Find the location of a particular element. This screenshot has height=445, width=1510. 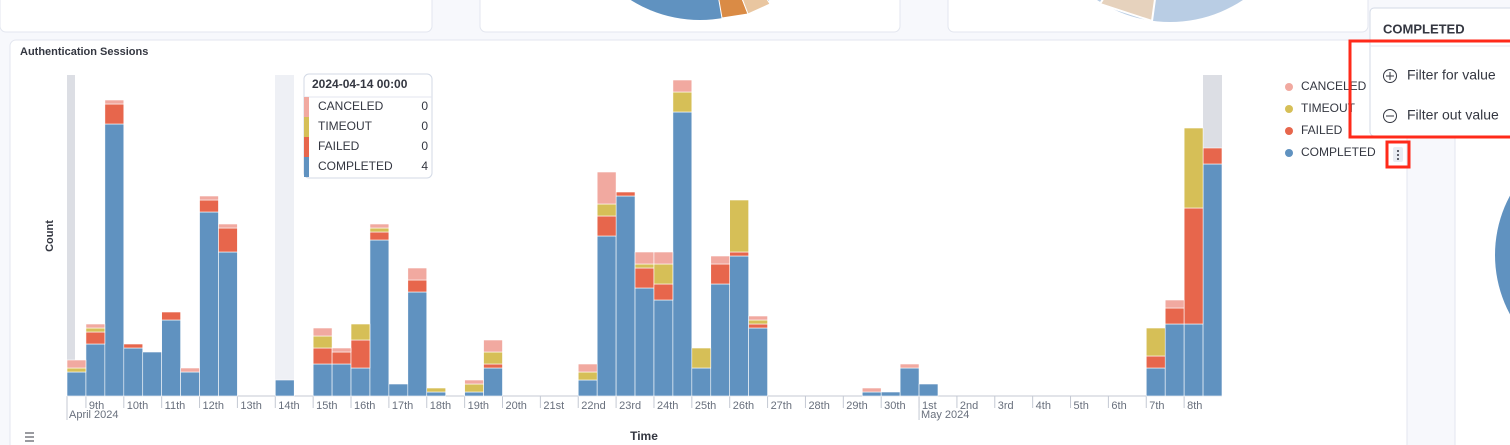

x-tick-label: 4th is located at coordinates (1043, 406).